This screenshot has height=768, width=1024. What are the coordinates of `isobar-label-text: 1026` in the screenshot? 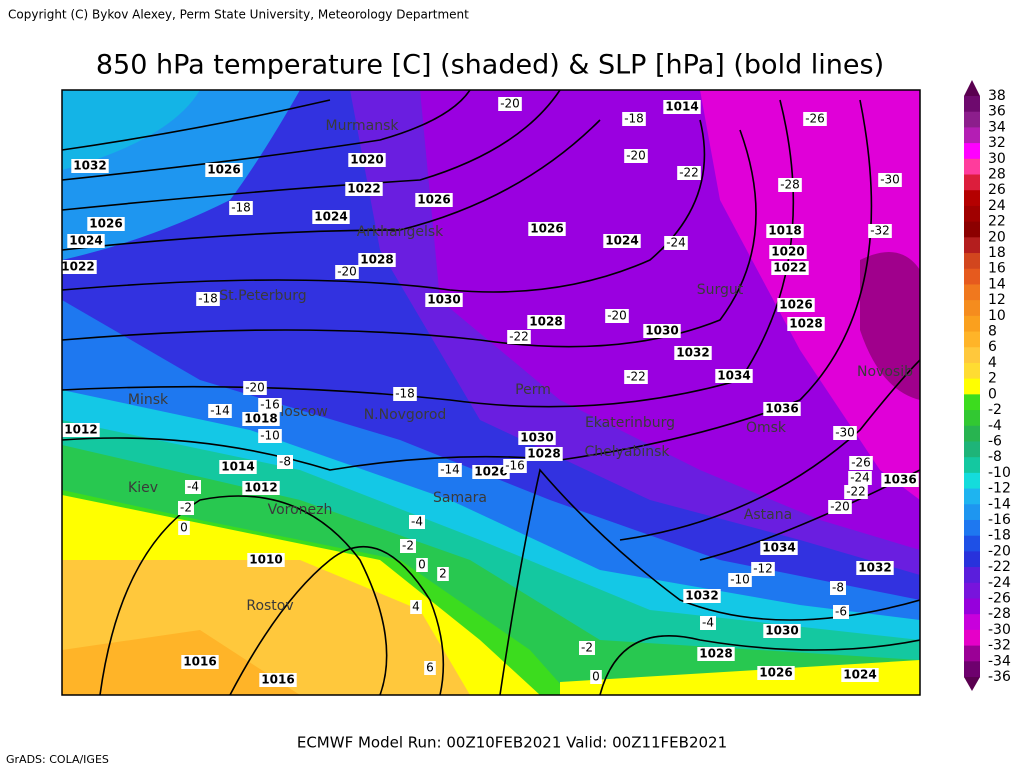 It's located at (546, 229).